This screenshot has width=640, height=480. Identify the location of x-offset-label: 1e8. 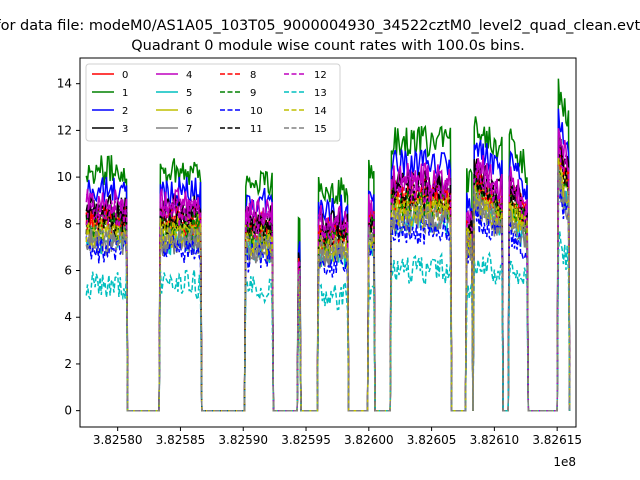
(564, 462).